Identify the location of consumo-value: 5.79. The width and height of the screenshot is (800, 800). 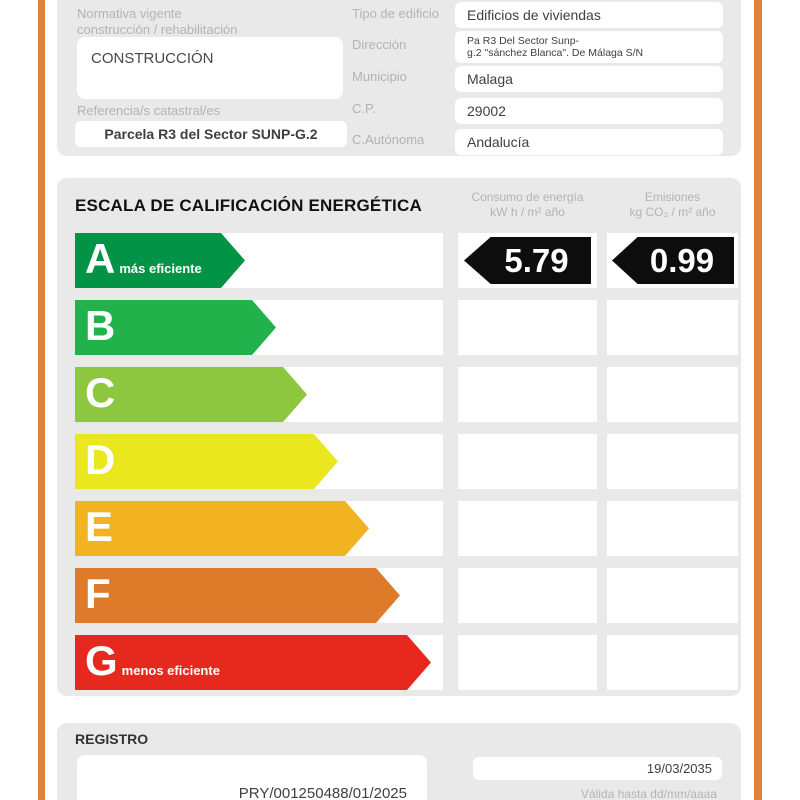
(536, 260).